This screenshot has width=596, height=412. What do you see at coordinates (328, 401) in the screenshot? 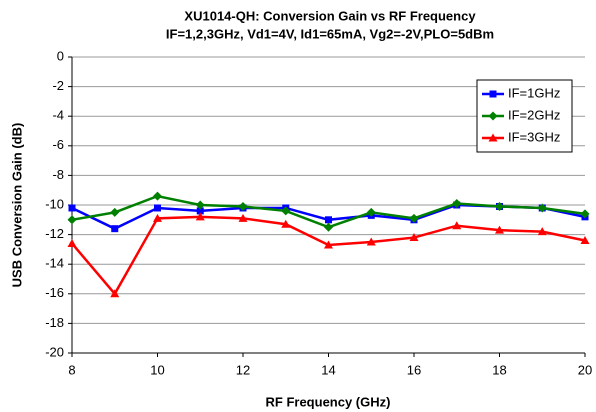
I see `x-axis-label: RF Frequency (GHz)` at bounding box center [328, 401].